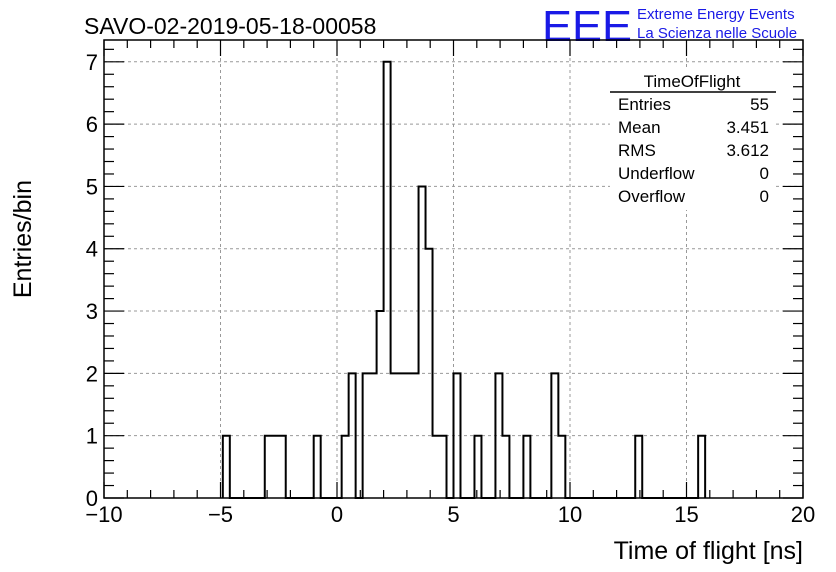 Image resolution: width=836 pixels, height=572 pixels. What do you see at coordinates (692, 81) in the screenshot?
I see `stats-box-name: TimeOfFlight` at bounding box center [692, 81].